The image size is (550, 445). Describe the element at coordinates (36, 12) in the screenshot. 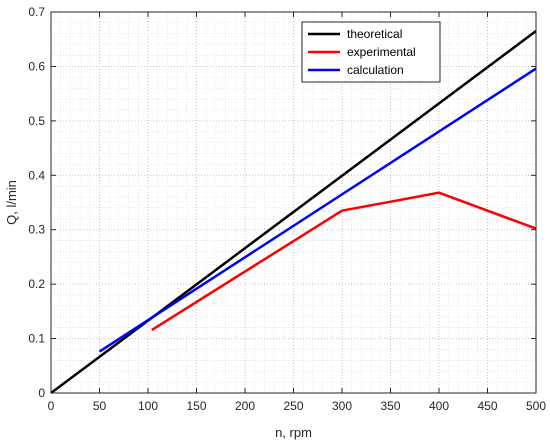

I see `y-tick-label: 0.7` at that location.